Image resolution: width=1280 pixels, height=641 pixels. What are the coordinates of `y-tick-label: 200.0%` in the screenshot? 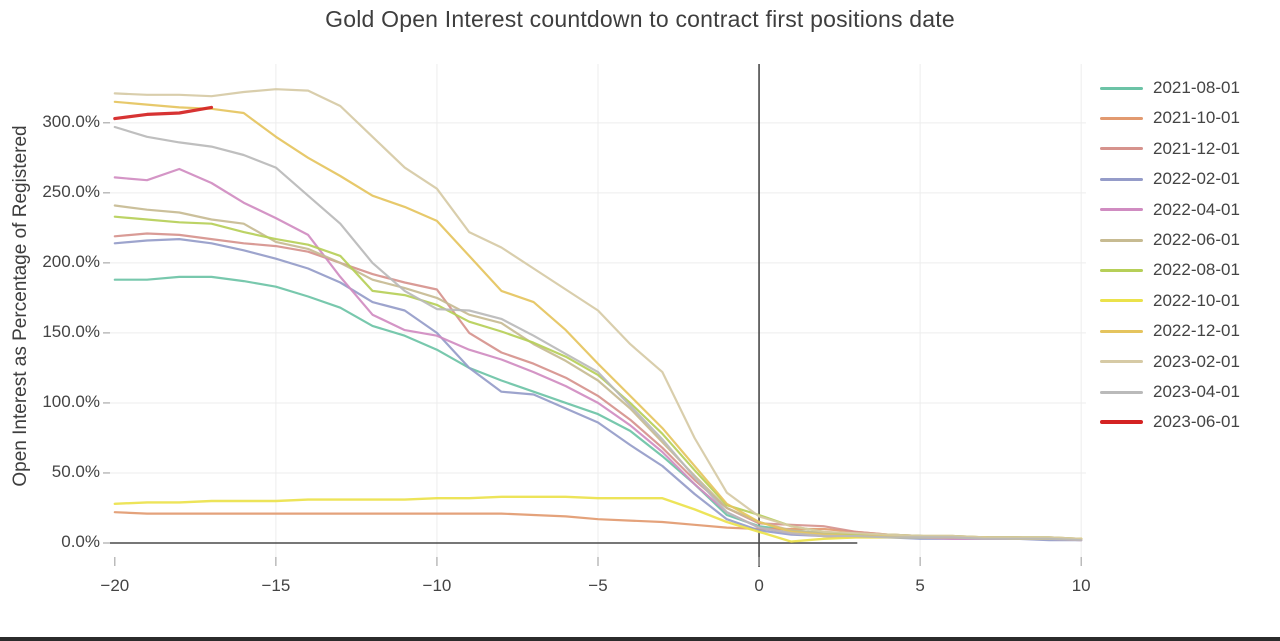 It's located at (71, 261).